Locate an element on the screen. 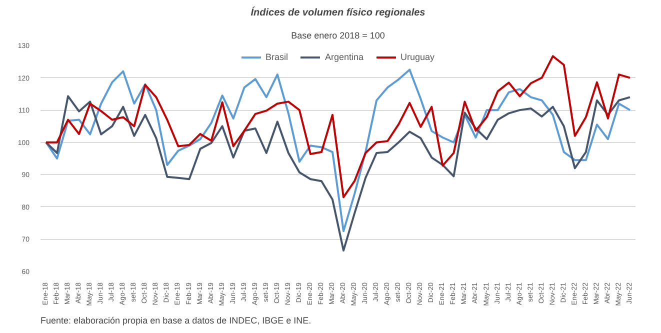 The width and height of the screenshot is (661, 333). legend-label: Uruguay is located at coordinates (417, 57).